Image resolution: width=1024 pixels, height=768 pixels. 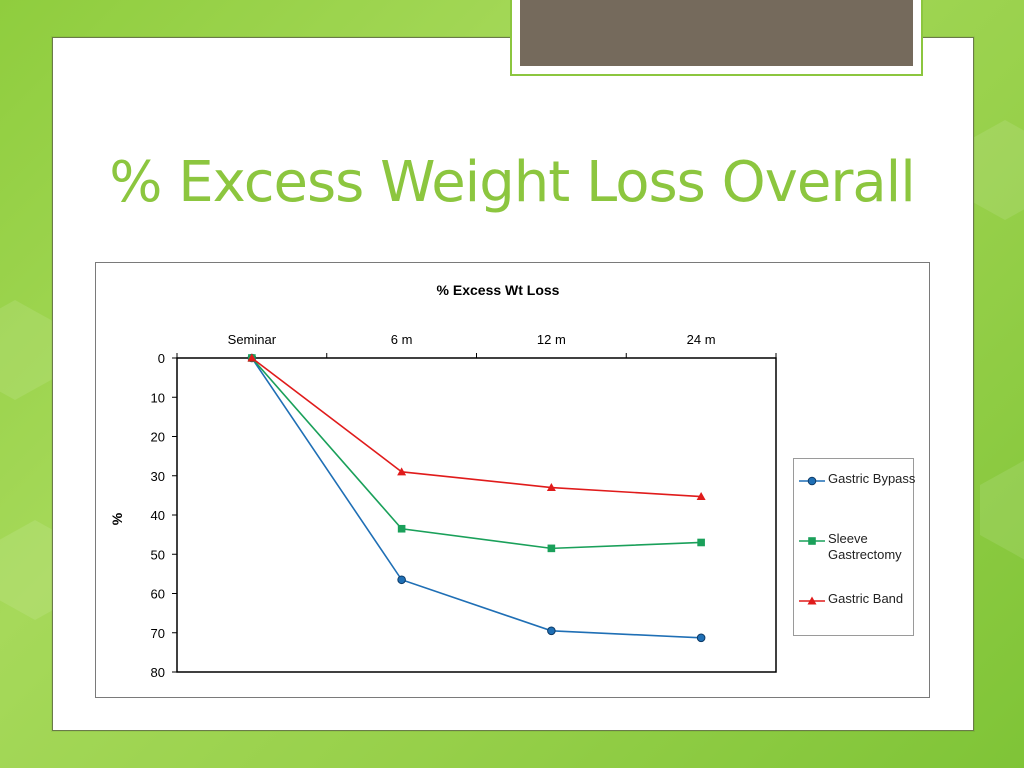 What do you see at coordinates (158, 633) in the screenshot?
I see `y-tick-label: 70` at bounding box center [158, 633].